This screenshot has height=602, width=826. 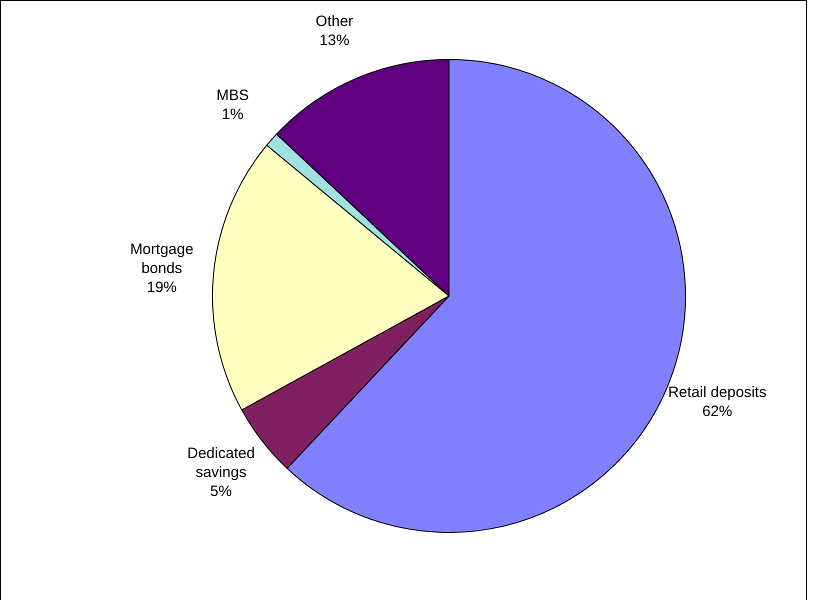 What do you see at coordinates (335, 21) in the screenshot?
I see `slice-label: Other` at bounding box center [335, 21].